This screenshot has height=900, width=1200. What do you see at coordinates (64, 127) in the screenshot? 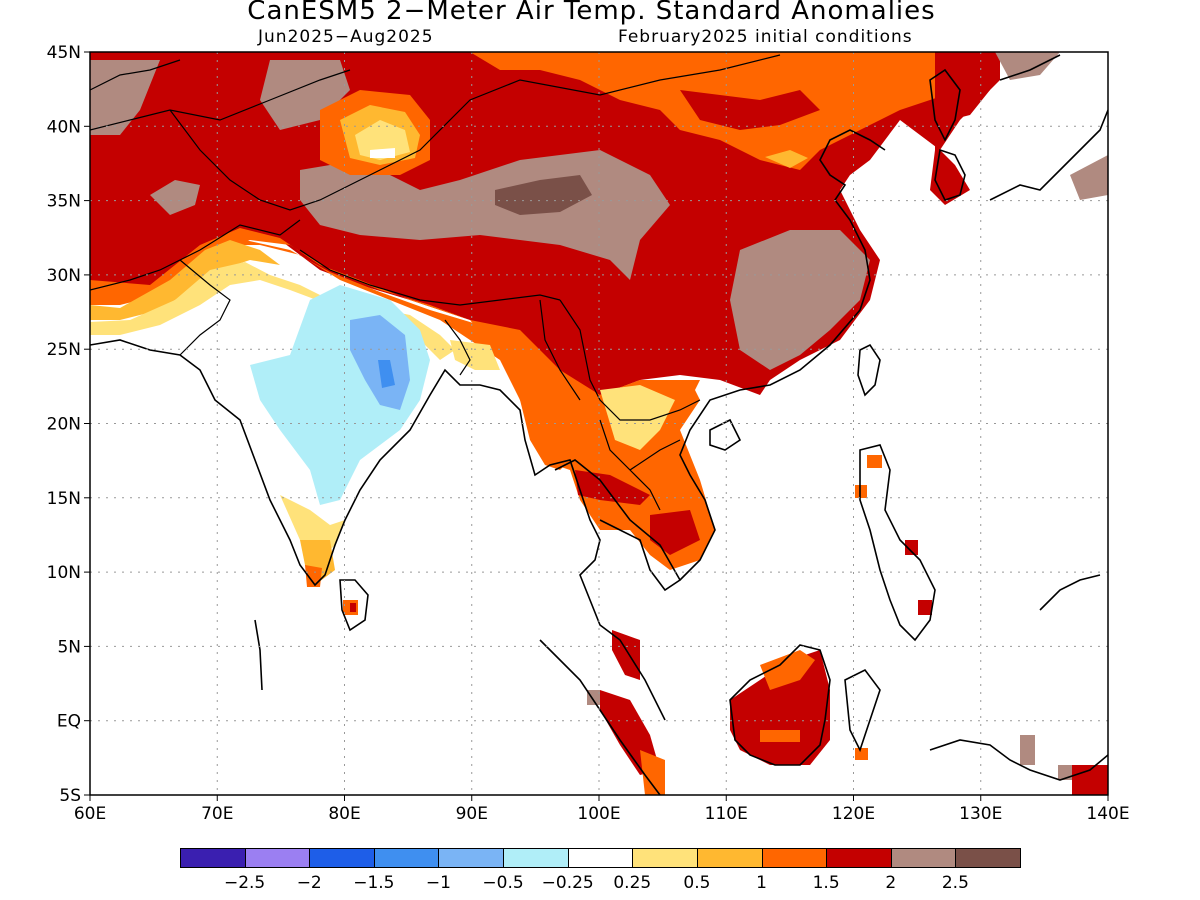
I see `y-tick-label: 40N` at bounding box center [64, 127].